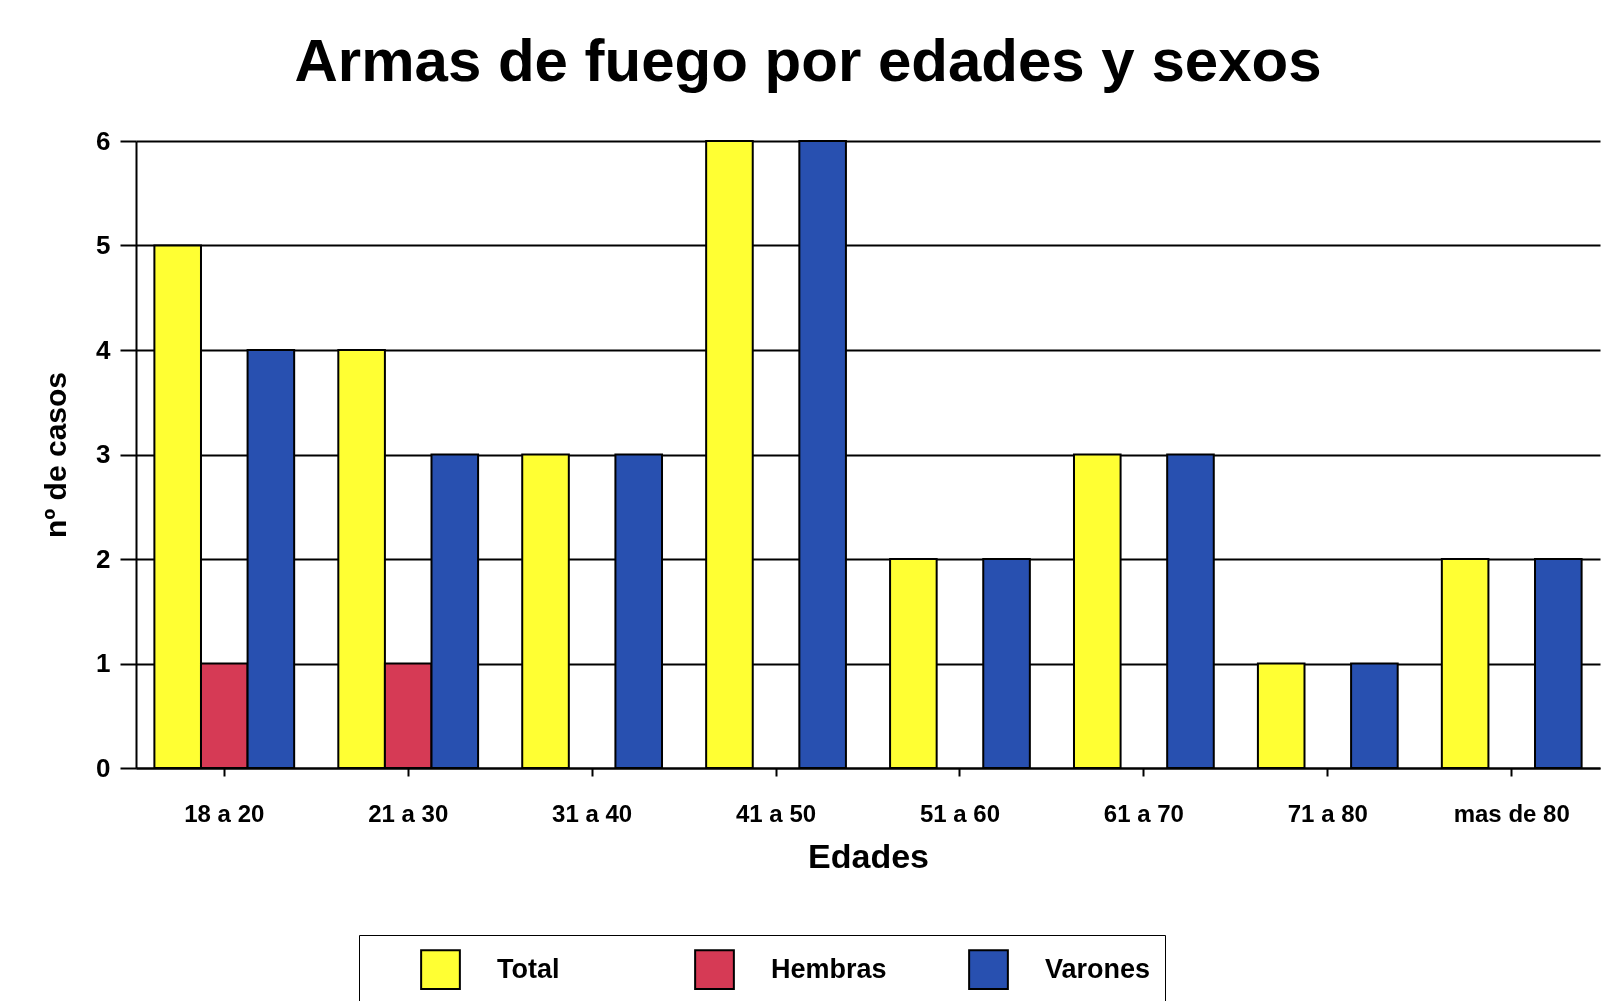  I want to click on x-axis-title: Edades, so click(868, 855).